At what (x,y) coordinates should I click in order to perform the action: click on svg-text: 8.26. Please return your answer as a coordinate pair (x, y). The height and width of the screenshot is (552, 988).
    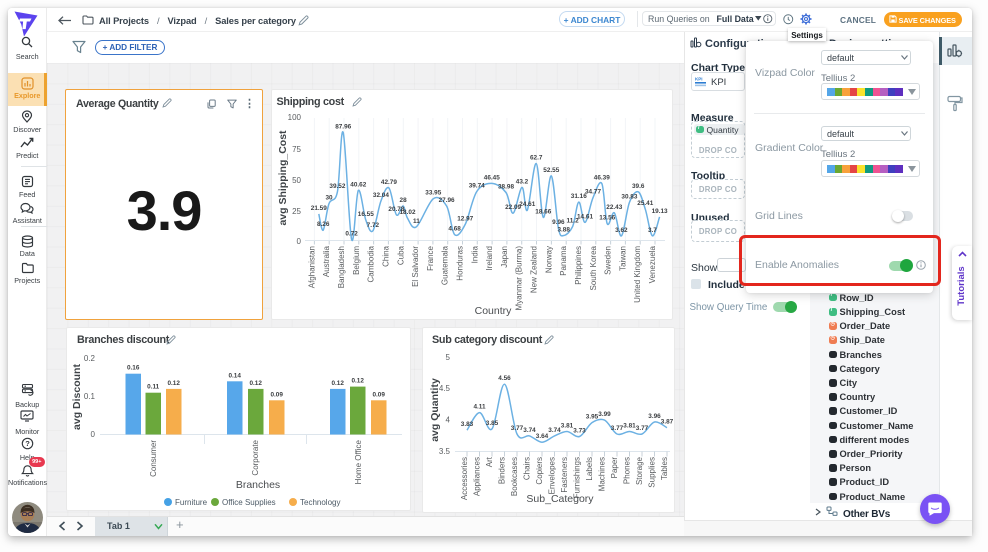
    Looking at the image, I should click on (323, 224).